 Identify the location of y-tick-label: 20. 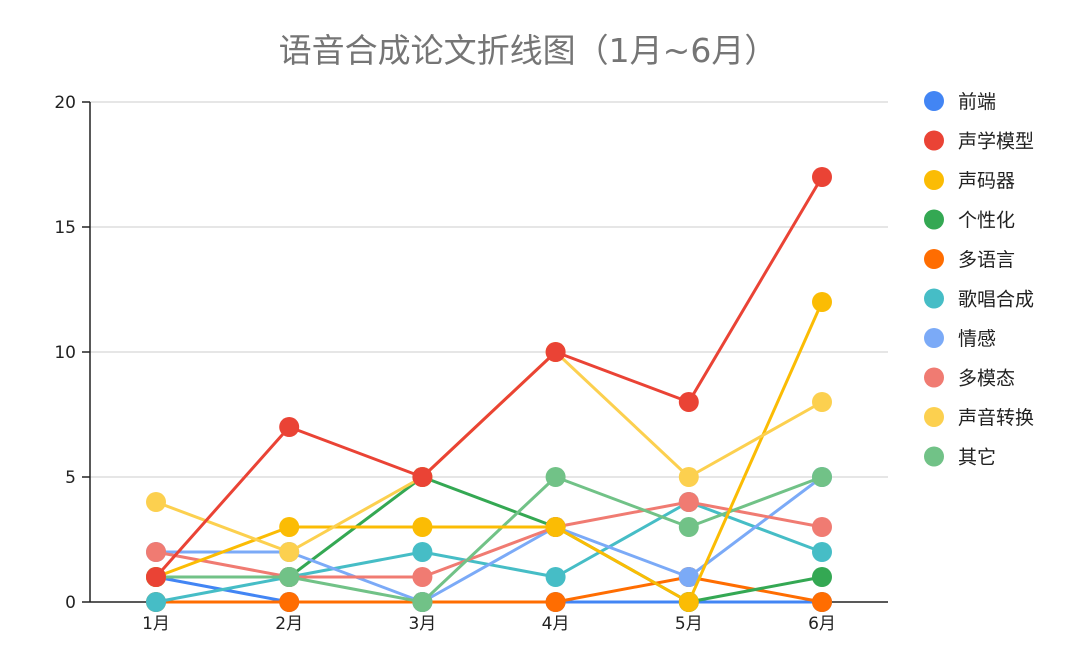
(65, 103).